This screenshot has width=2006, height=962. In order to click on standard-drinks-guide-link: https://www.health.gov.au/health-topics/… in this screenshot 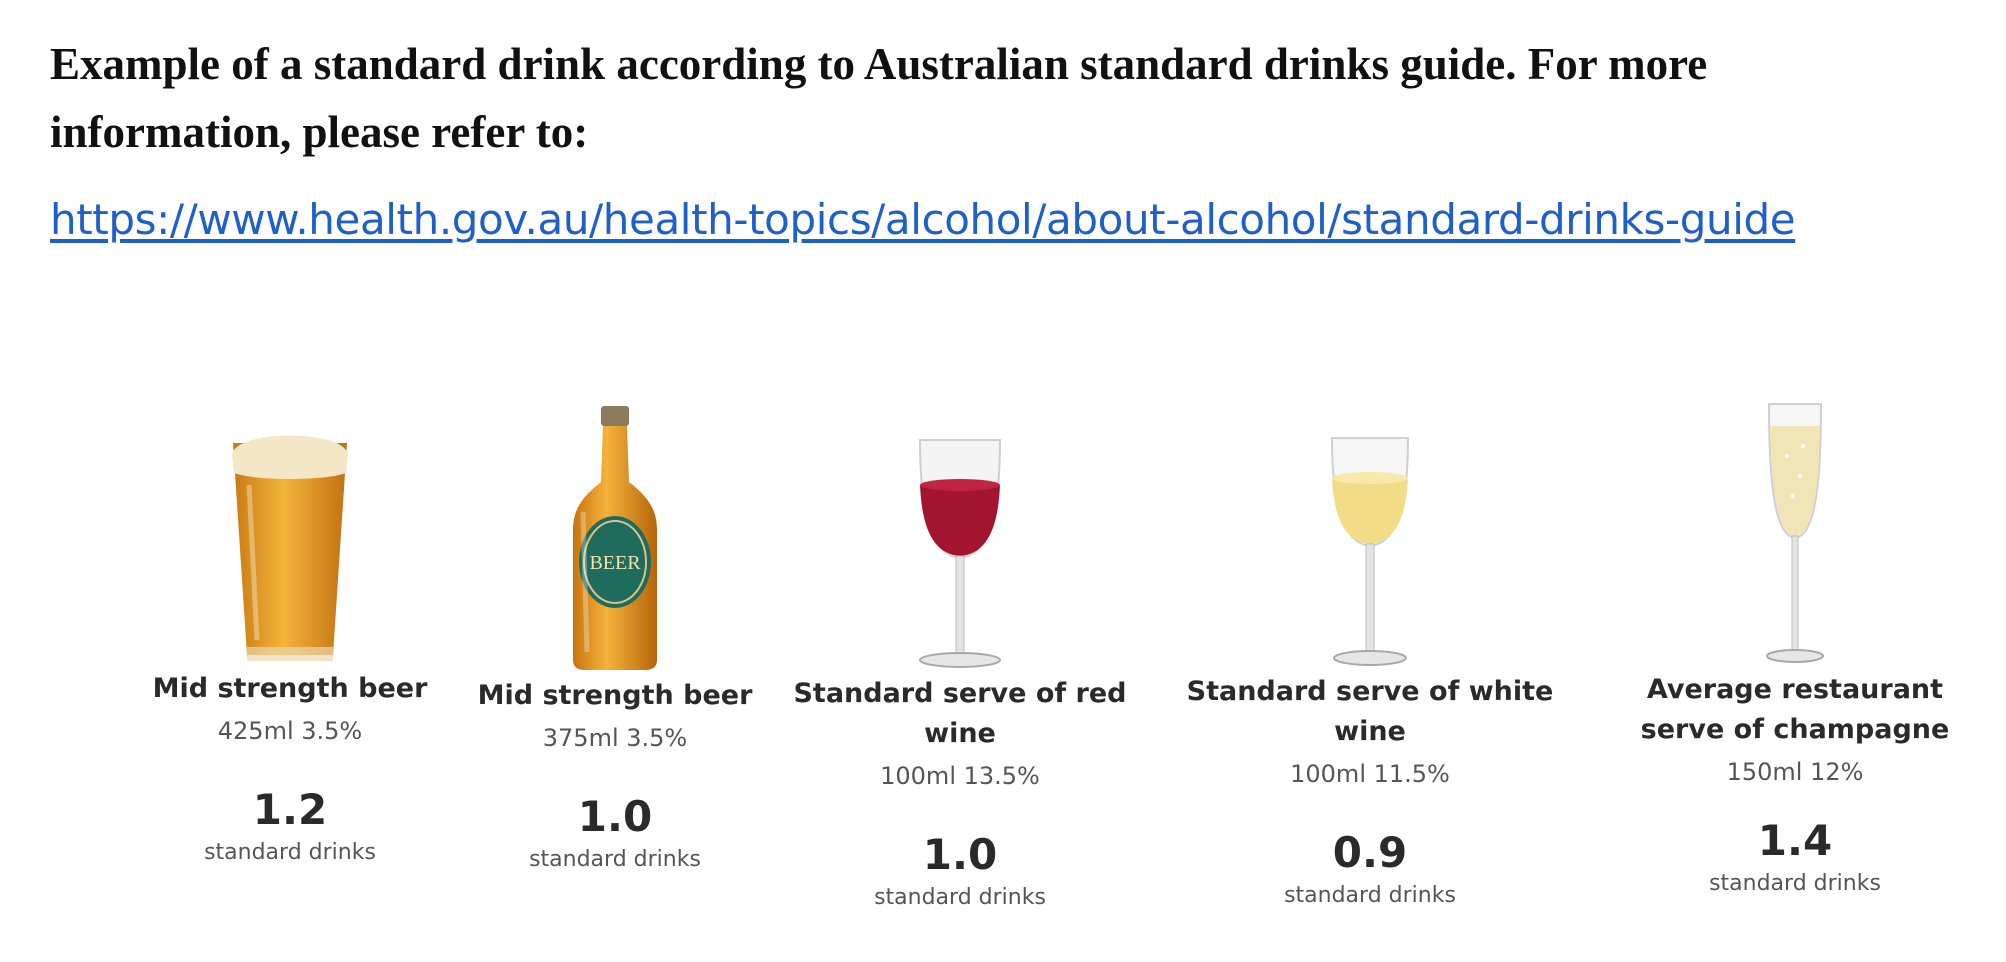, I will do `click(923, 219)`.